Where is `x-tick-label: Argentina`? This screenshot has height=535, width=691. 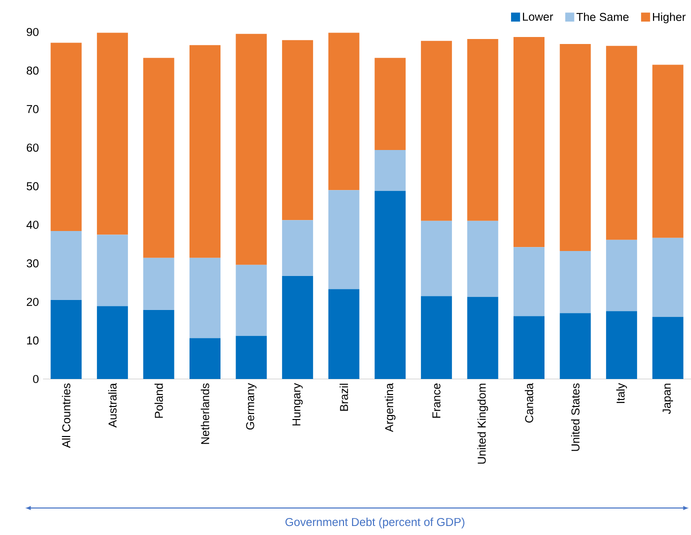
x-tick-label: Argentina is located at coordinates (390, 407).